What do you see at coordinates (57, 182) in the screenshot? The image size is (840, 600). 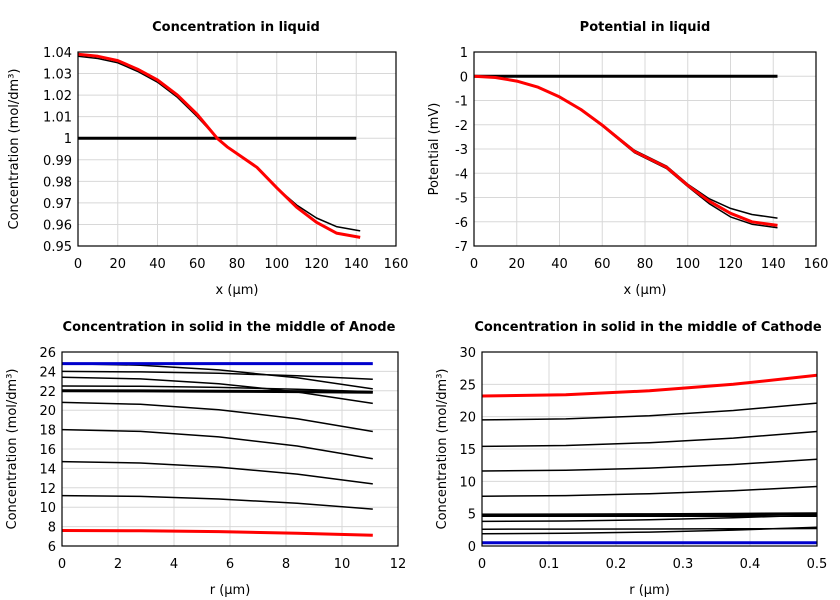 I see `y-tick-label: 0.98` at bounding box center [57, 182].